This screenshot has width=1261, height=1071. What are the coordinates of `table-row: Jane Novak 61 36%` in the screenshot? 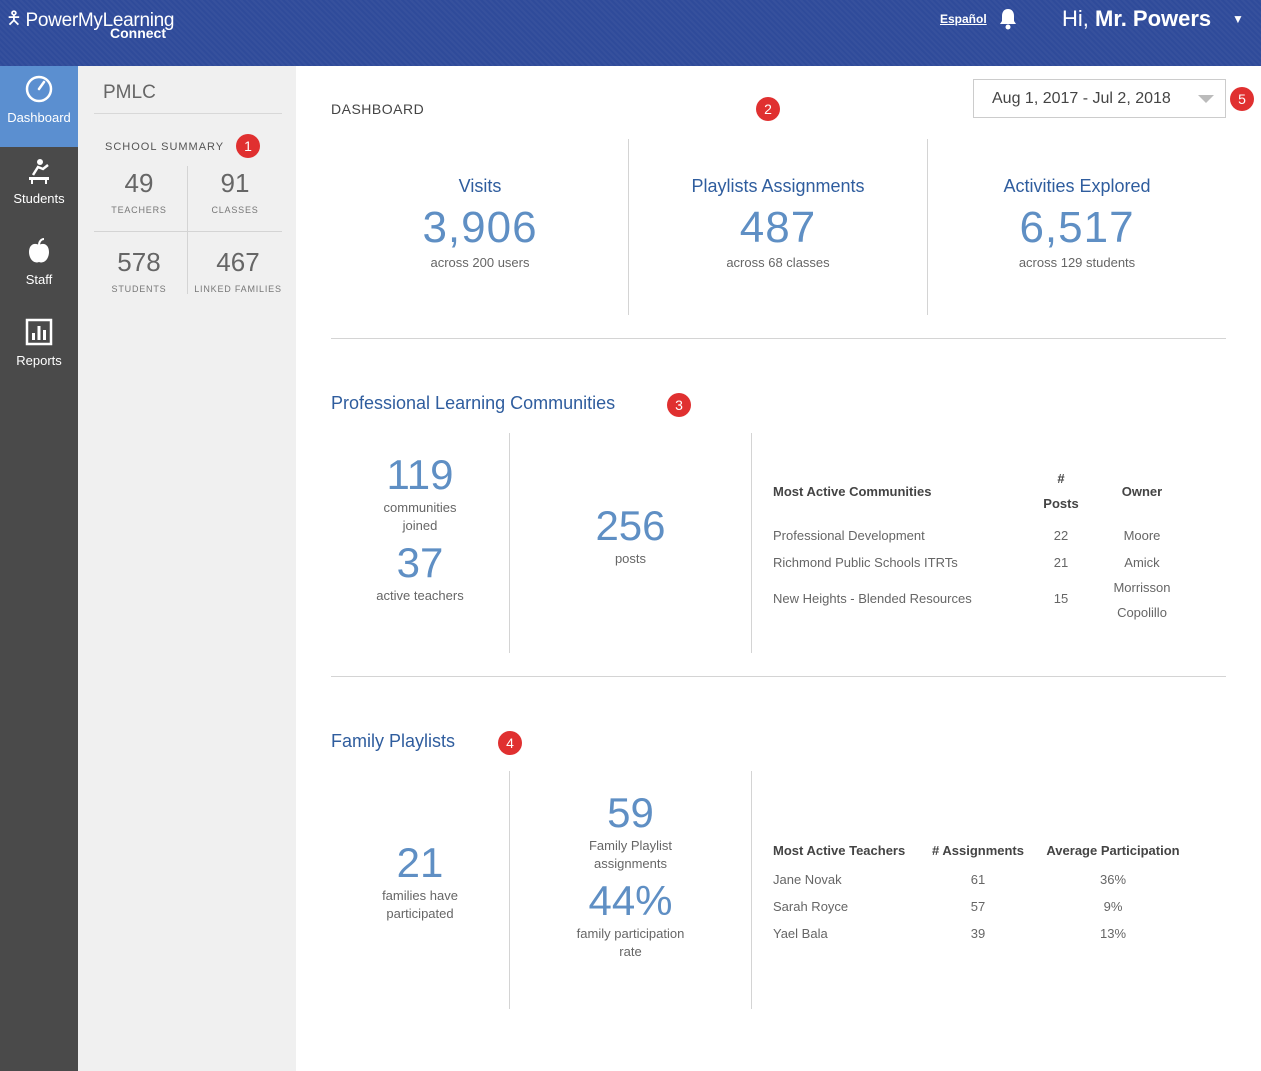 It's located at (983, 873).